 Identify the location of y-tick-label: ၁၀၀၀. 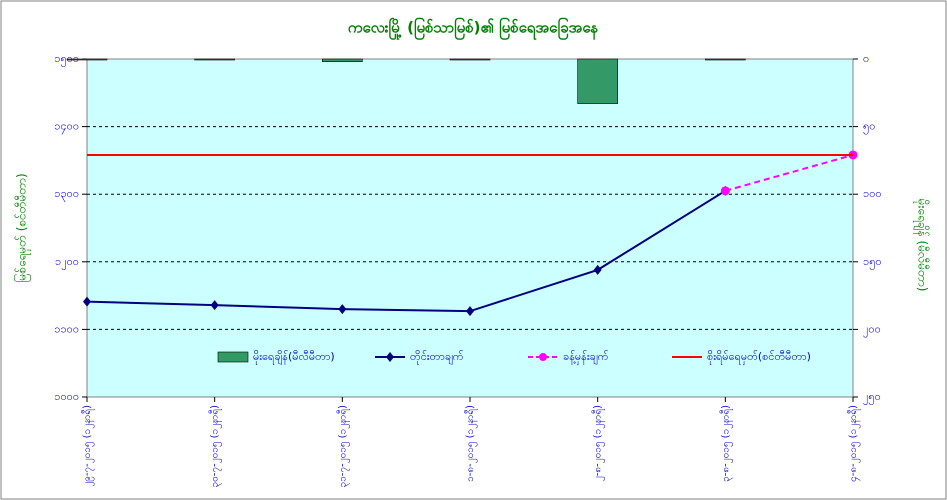
(66, 396).